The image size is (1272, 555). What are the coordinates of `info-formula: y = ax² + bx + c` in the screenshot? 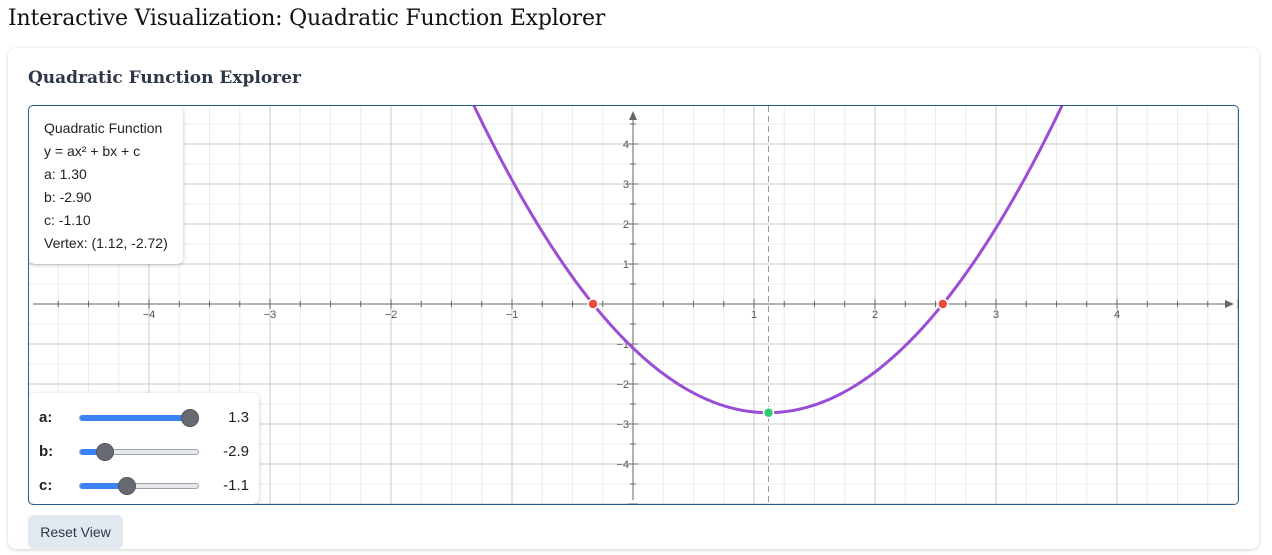 It's located at (92, 151).